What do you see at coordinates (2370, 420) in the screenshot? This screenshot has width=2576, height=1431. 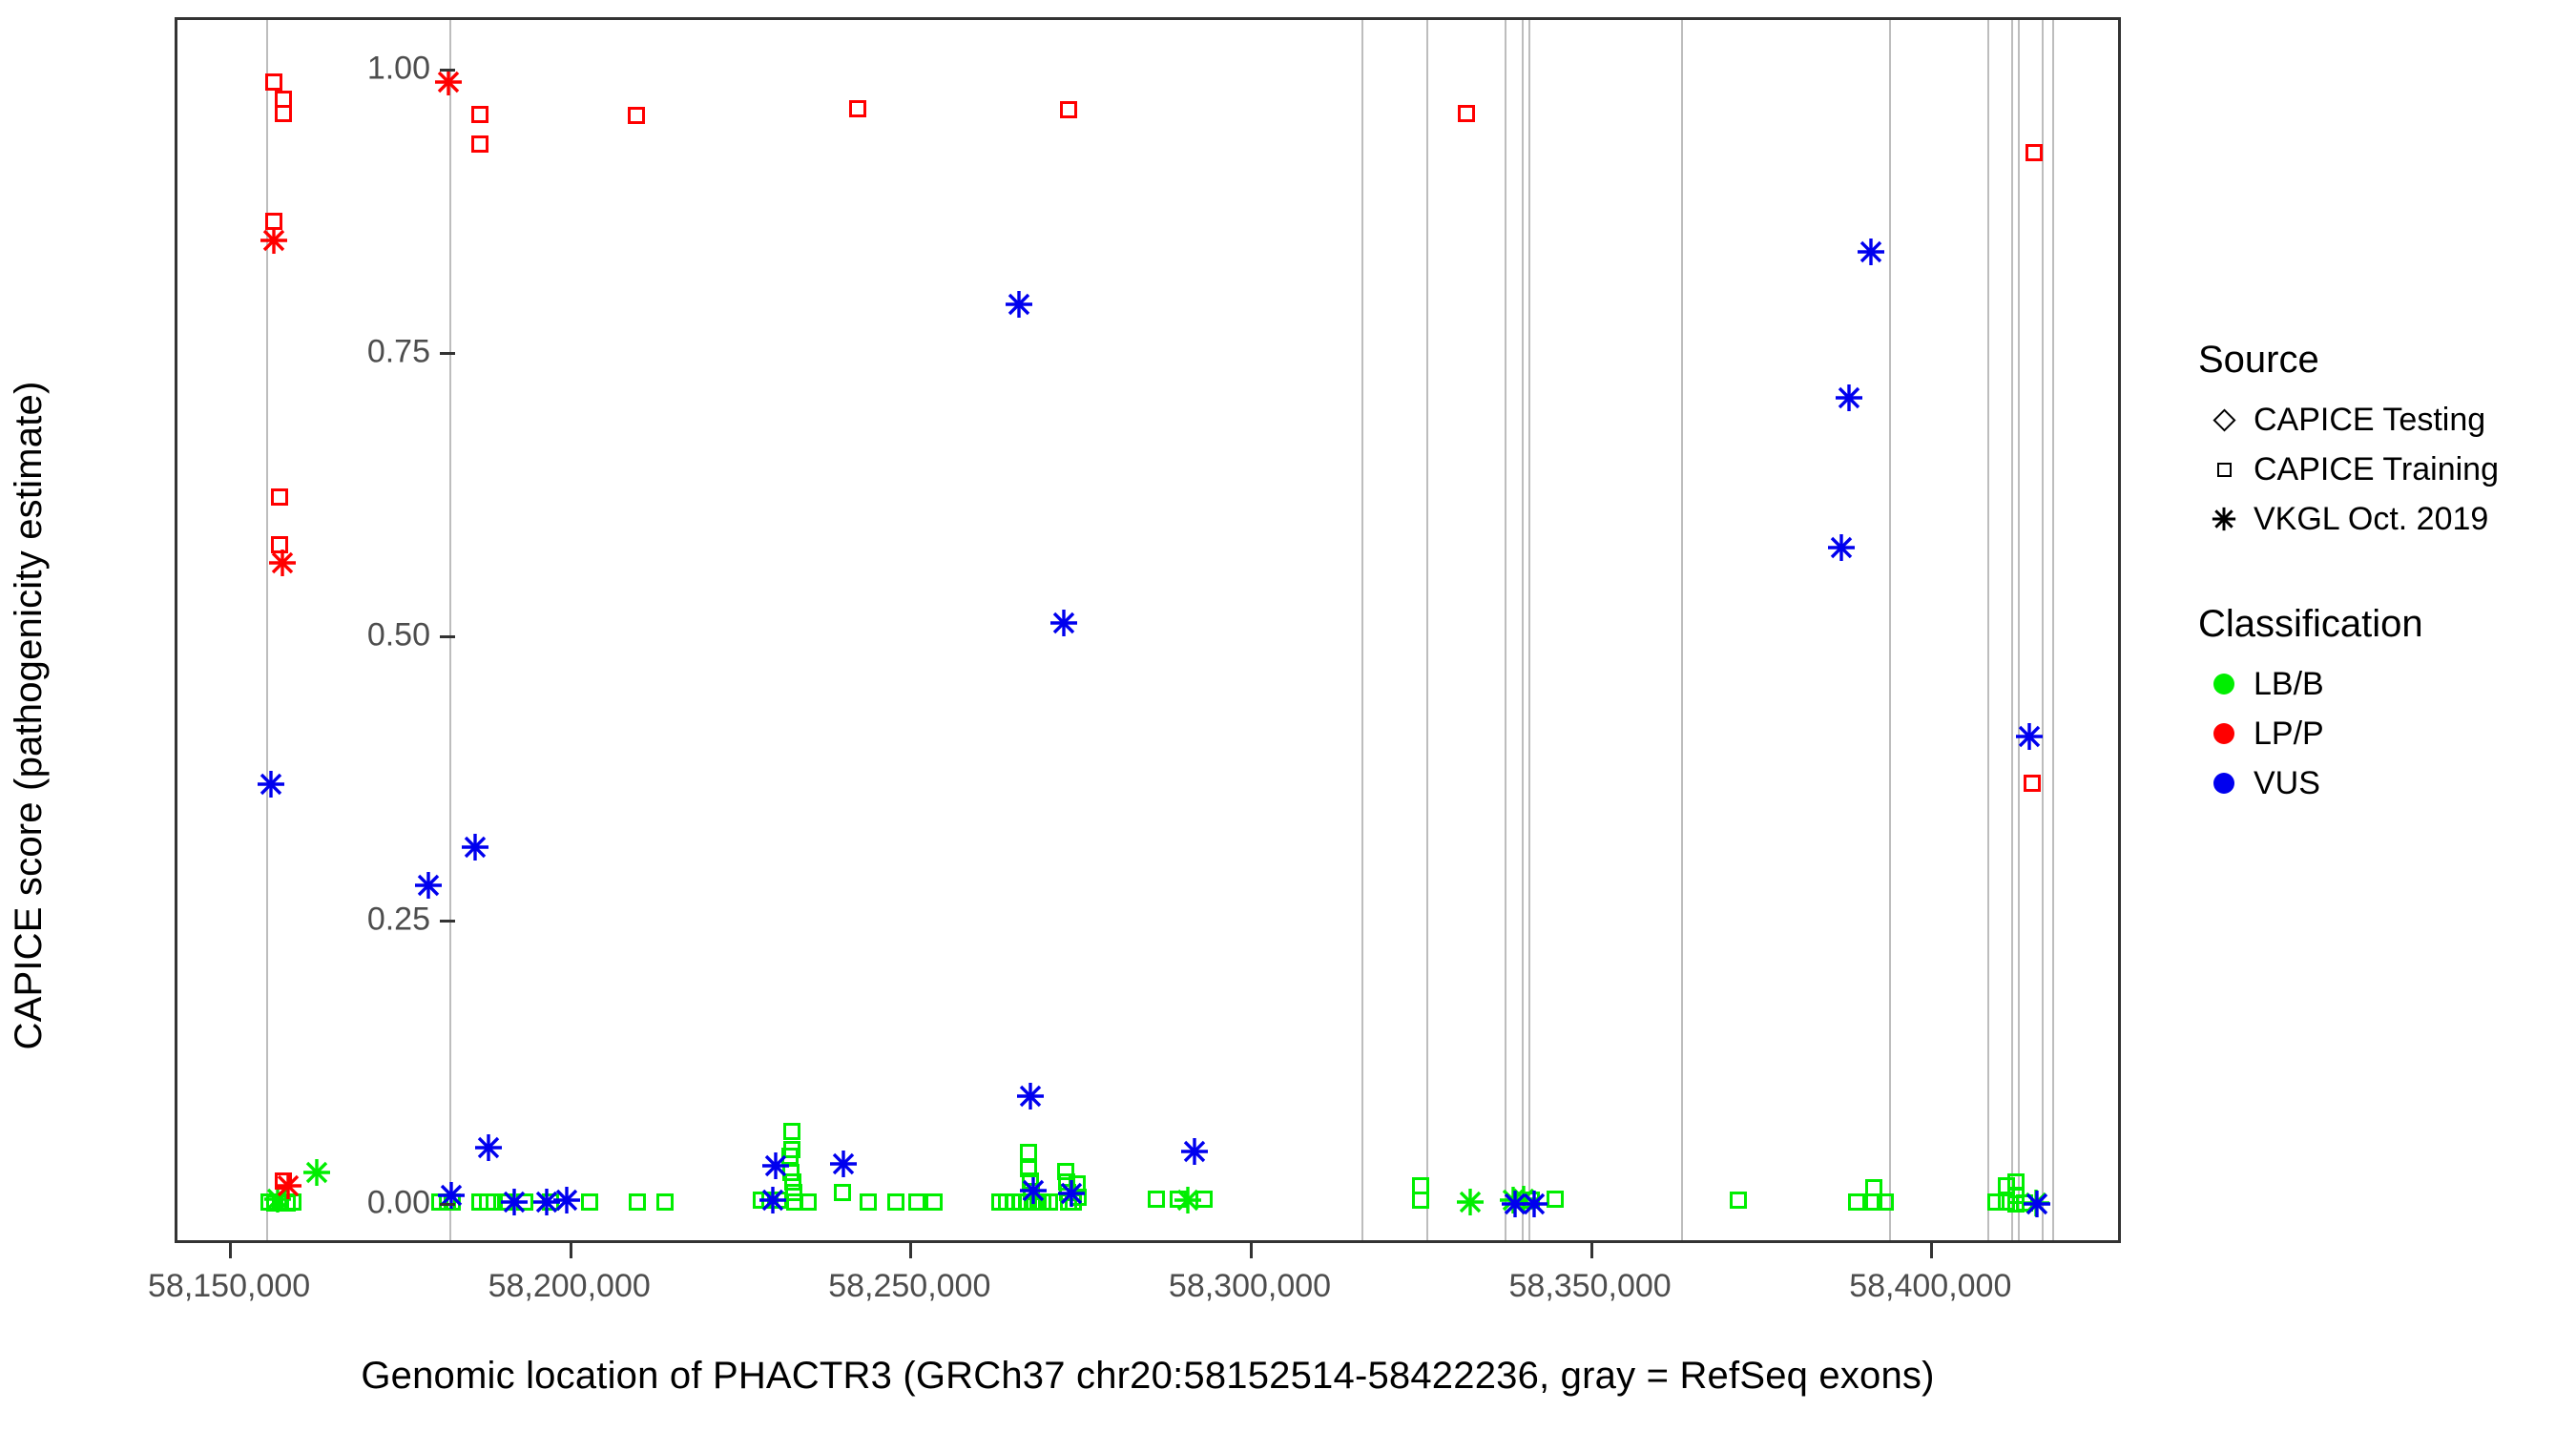 I see `legend-item-label: CAPICE Testing` at bounding box center [2370, 420].